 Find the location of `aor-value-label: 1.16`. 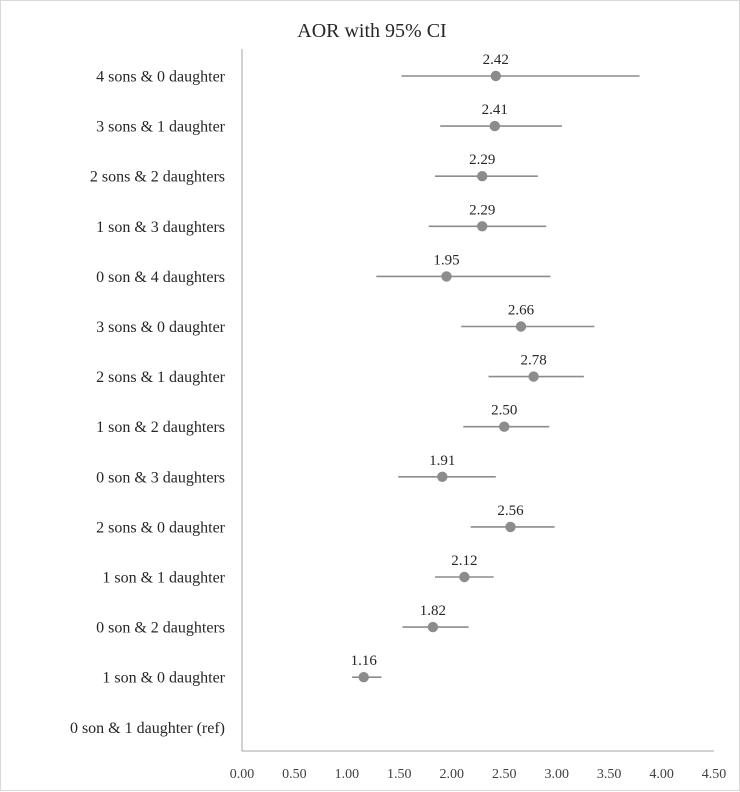

aor-value-label: 1.16 is located at coordinates (364, 661).